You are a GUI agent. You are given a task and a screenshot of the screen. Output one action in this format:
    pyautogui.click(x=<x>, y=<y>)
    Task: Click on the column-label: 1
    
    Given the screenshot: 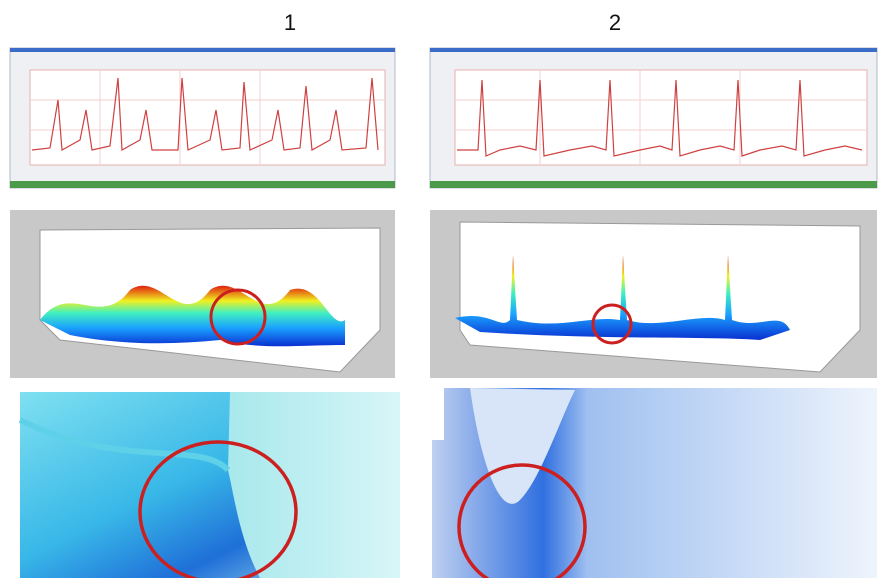 What is the action you would take?
    pyautogui.click(x=290, y=22)
    